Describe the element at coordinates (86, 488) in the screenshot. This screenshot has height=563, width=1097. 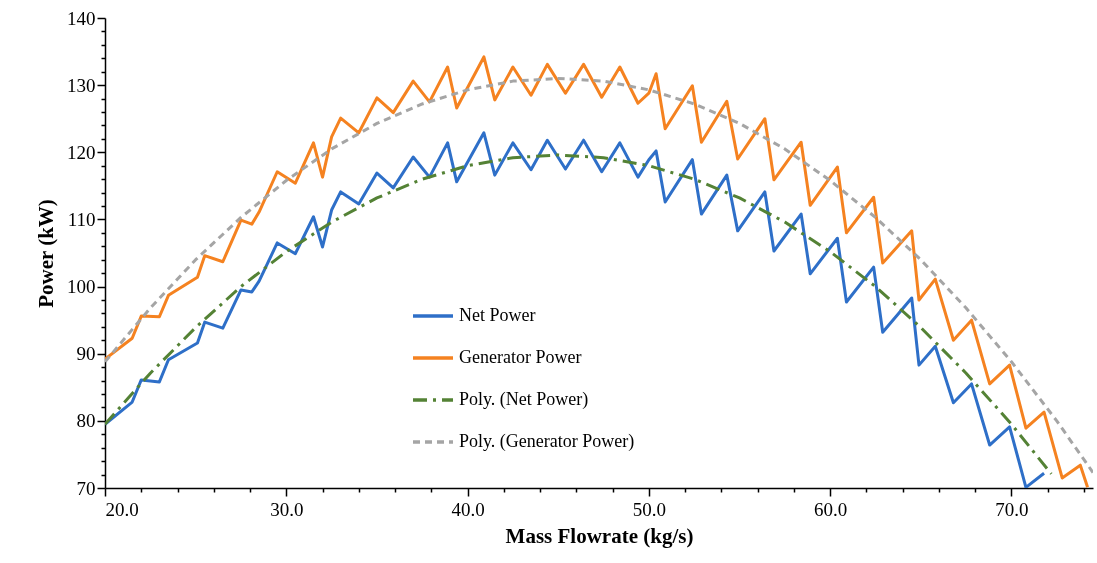
I see `y-tick-label: 70` at that location.